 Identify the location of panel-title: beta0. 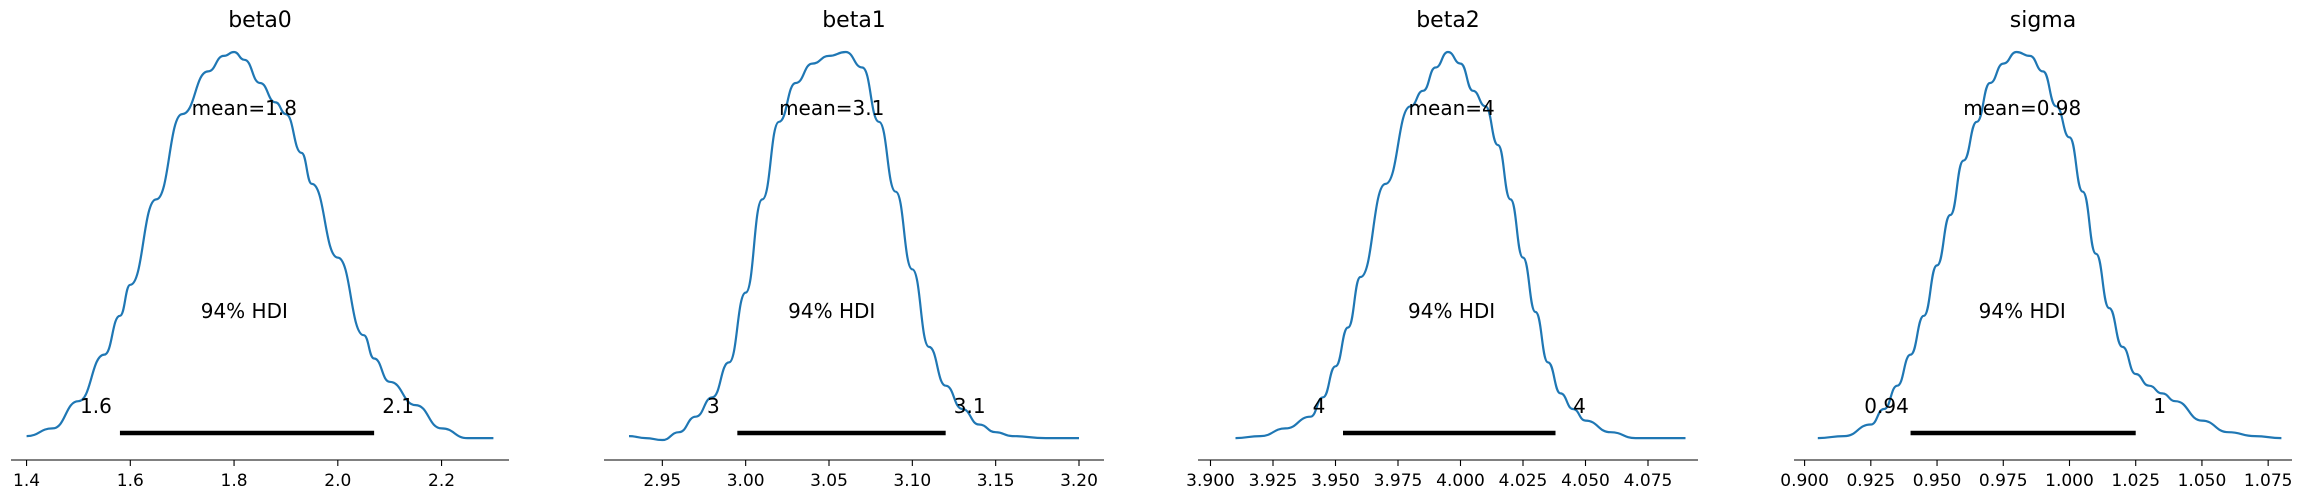
(260, 20).